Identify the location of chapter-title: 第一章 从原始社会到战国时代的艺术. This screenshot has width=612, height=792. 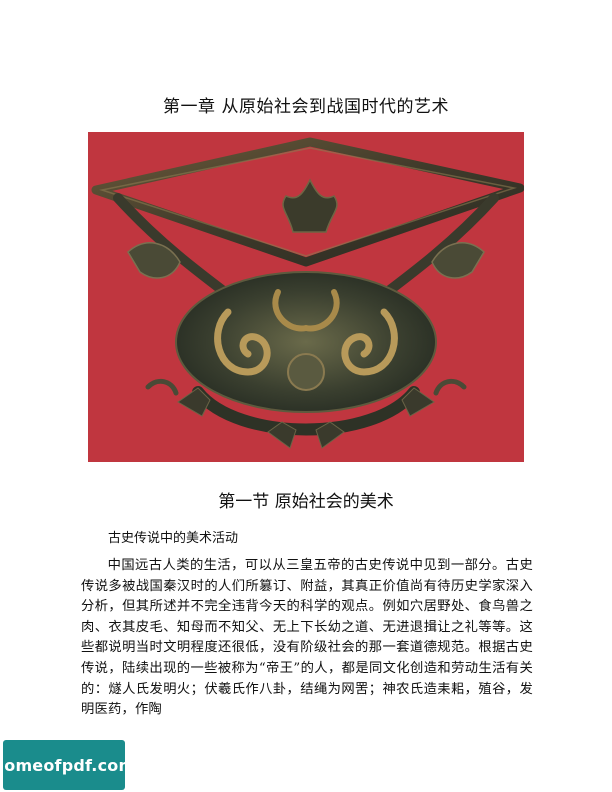
(306, 107).